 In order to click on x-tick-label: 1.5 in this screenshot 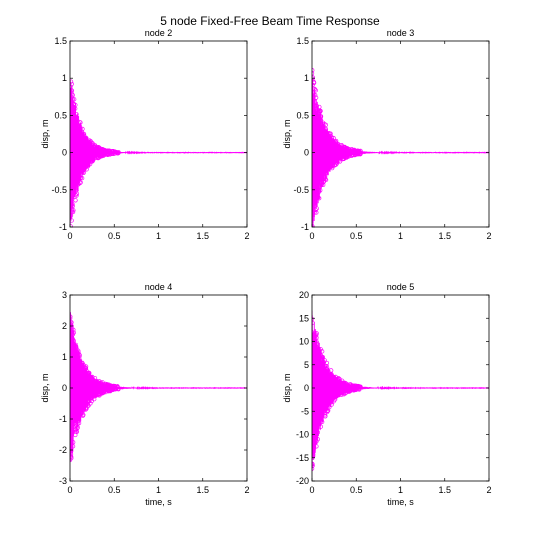, I will do `click(444, 236)`.